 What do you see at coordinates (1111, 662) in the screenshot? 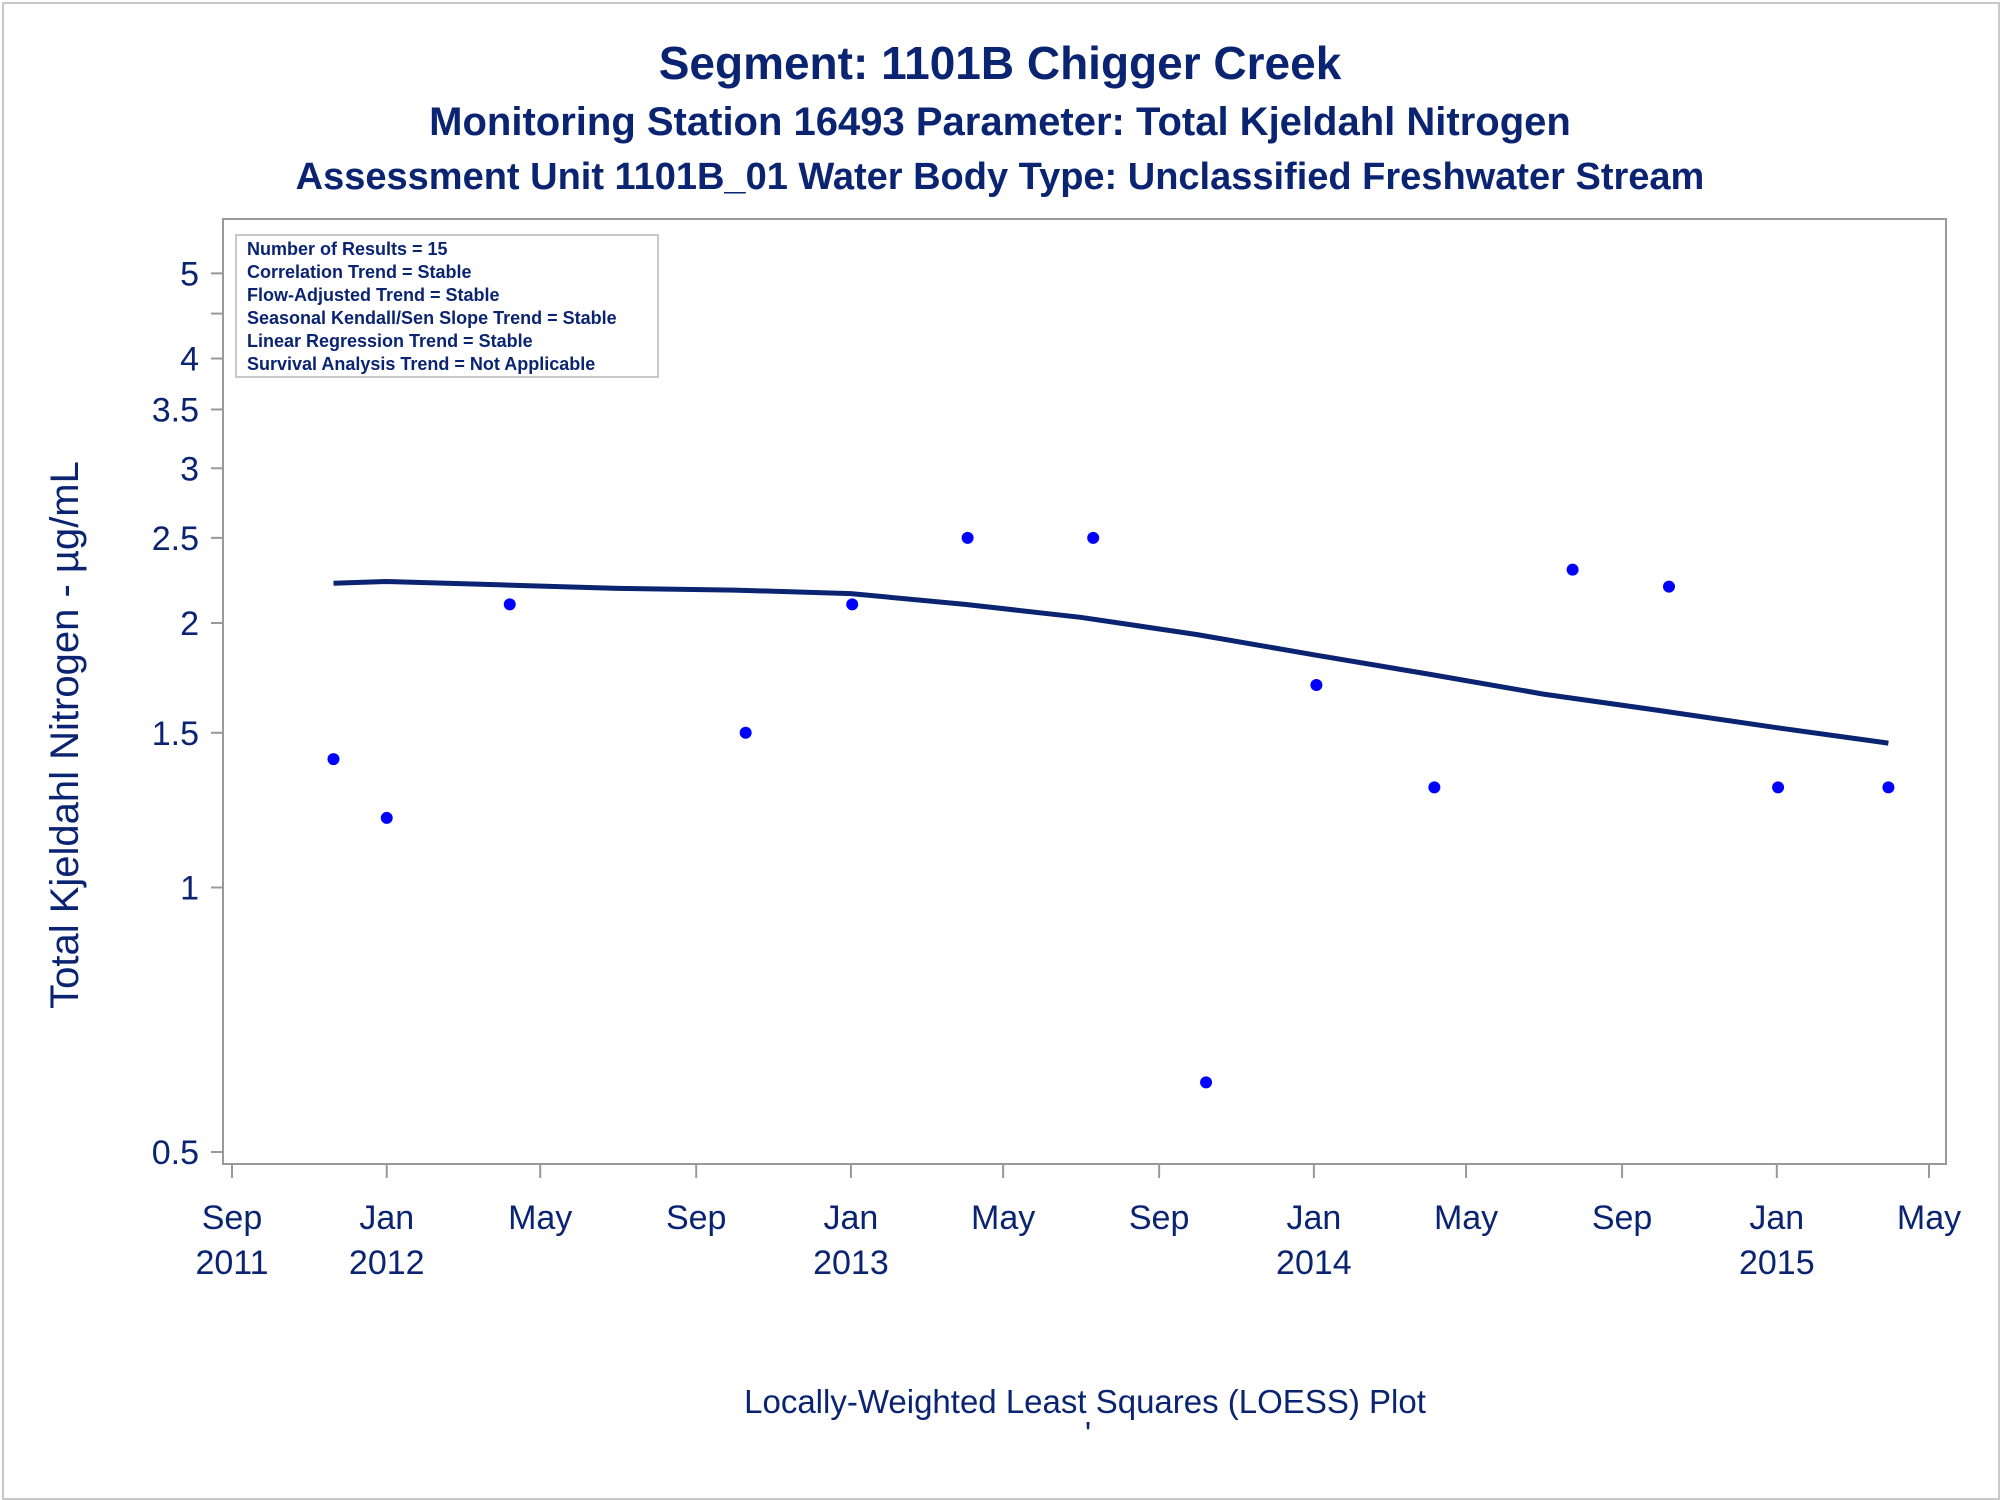
I see `loess-line` at bounding box center [1111, 662].